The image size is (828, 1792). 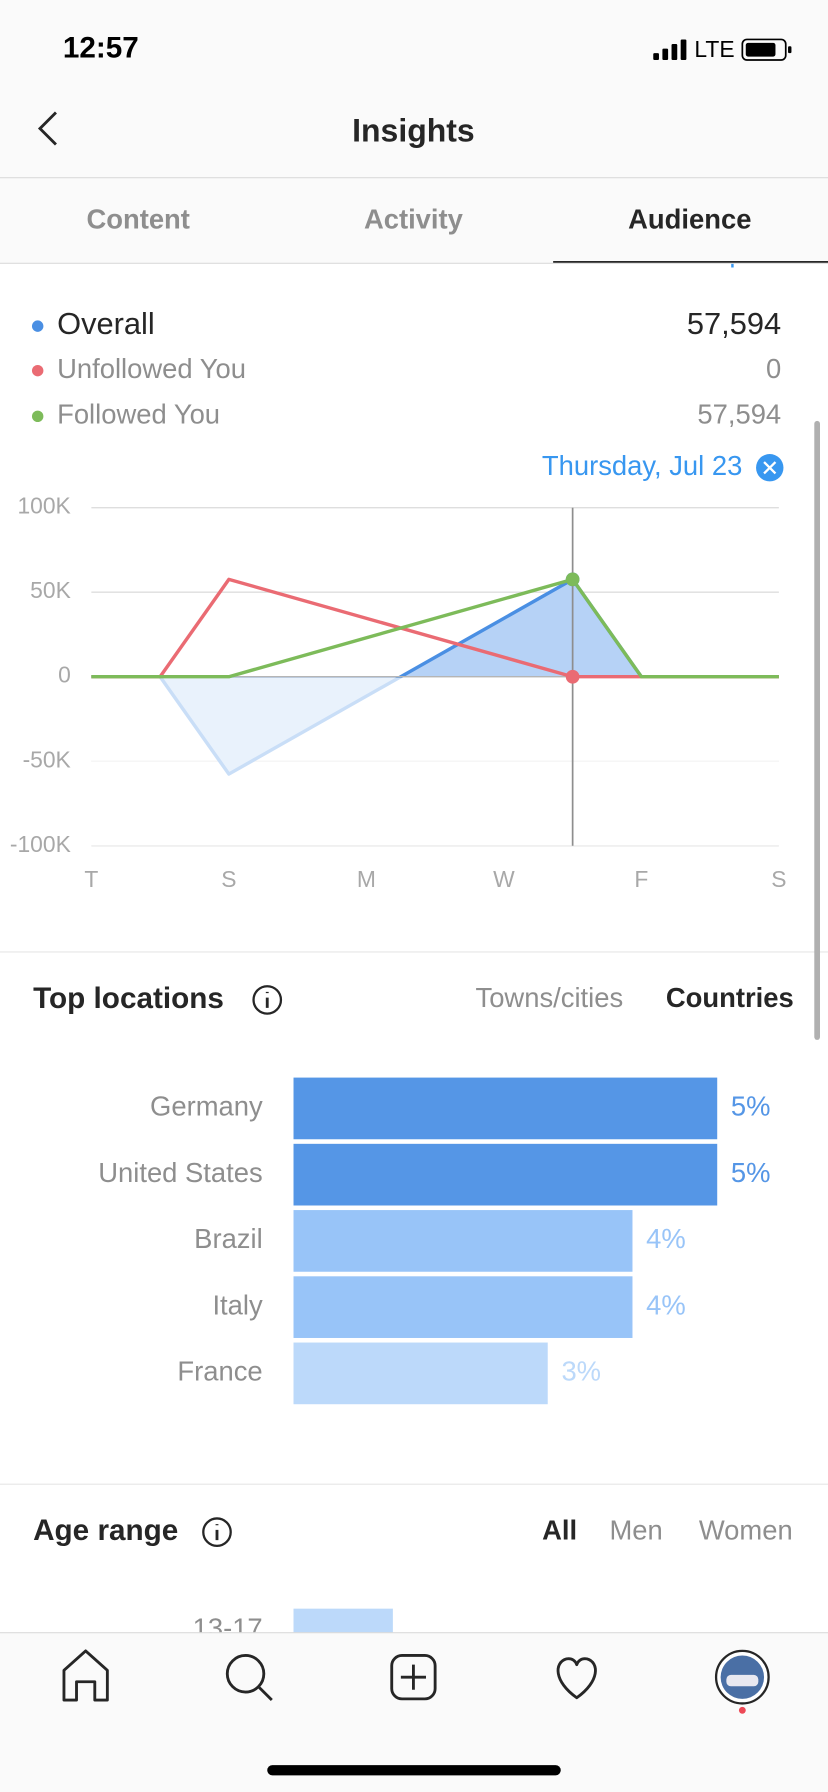 I want to click on bar-label: Italy, so click(x=237, y=1304).